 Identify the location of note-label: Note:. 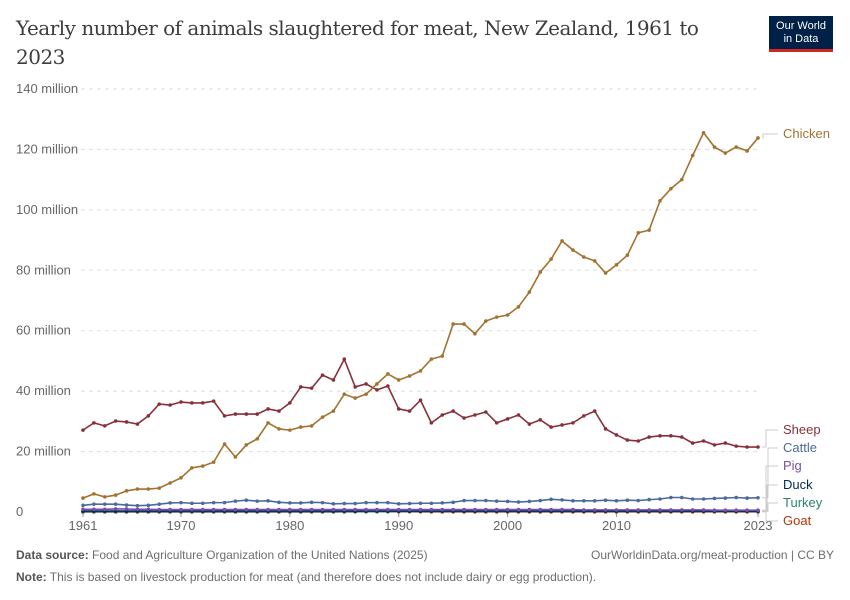
(31, 577).